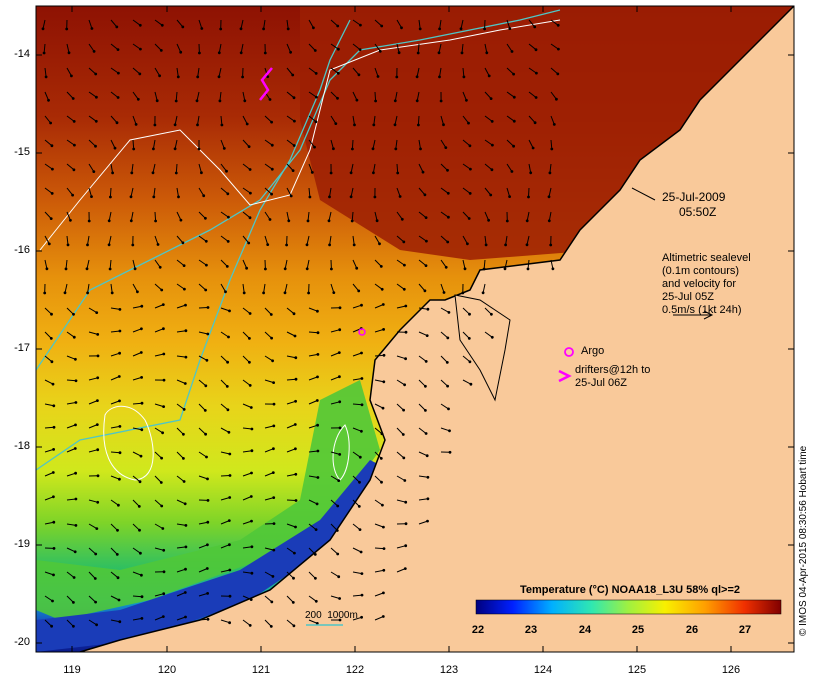 This screenshot has width=820, height=680. What do you see at coordinates (22, 642) in the screenshot?
I see `lat-label: -20` at bounding box center [22, 642].